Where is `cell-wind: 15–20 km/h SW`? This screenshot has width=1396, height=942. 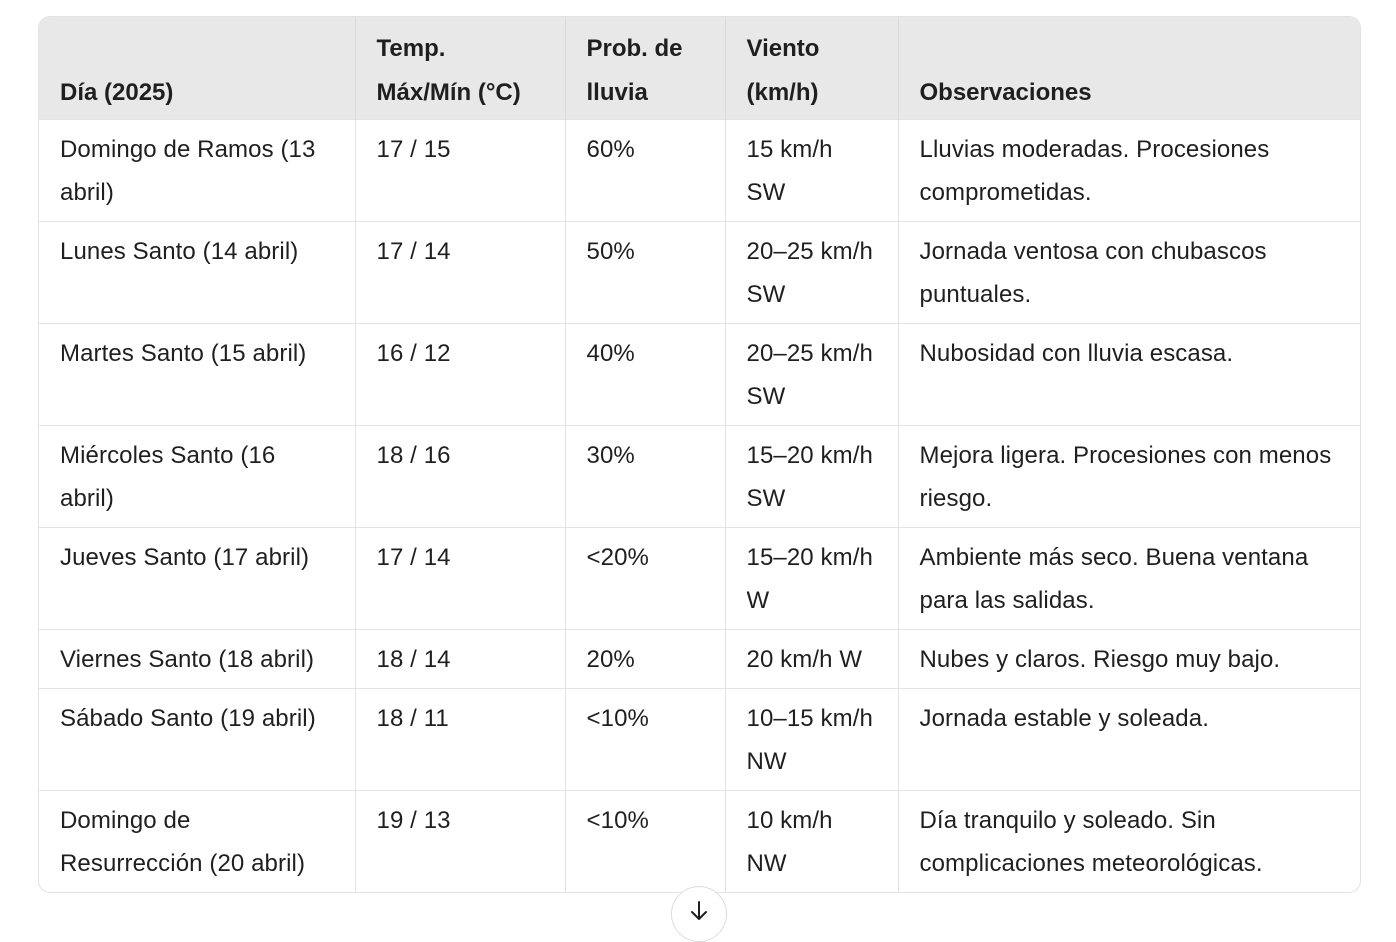
cell-wind: 15–20 km/h SW is located at coordinates (812, 475).